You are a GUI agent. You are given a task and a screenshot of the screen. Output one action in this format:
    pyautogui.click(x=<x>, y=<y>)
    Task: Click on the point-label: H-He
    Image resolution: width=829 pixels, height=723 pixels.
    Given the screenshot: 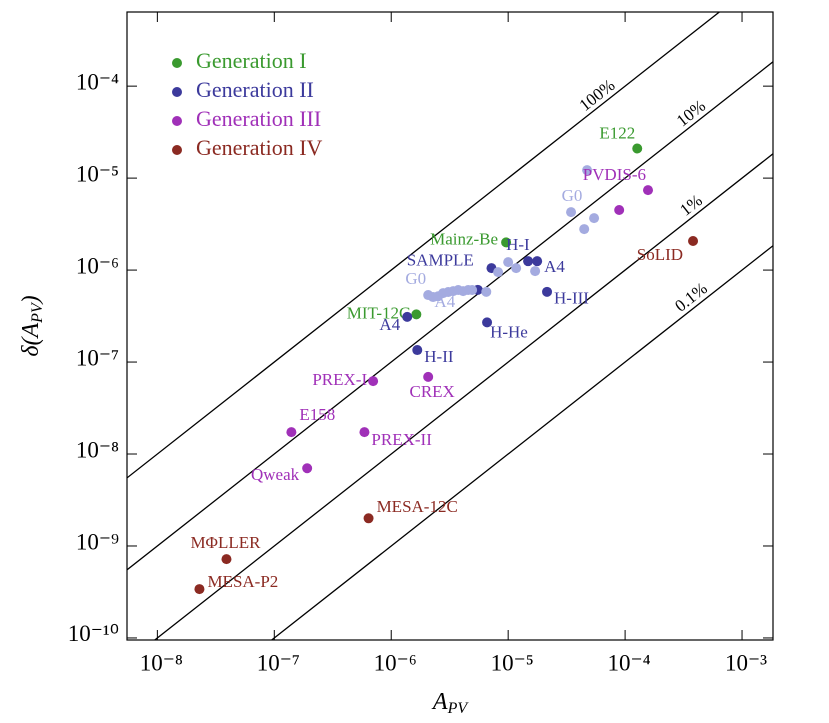 What is the action you would take?
    pyautogui.click(x=509, y=331)
    